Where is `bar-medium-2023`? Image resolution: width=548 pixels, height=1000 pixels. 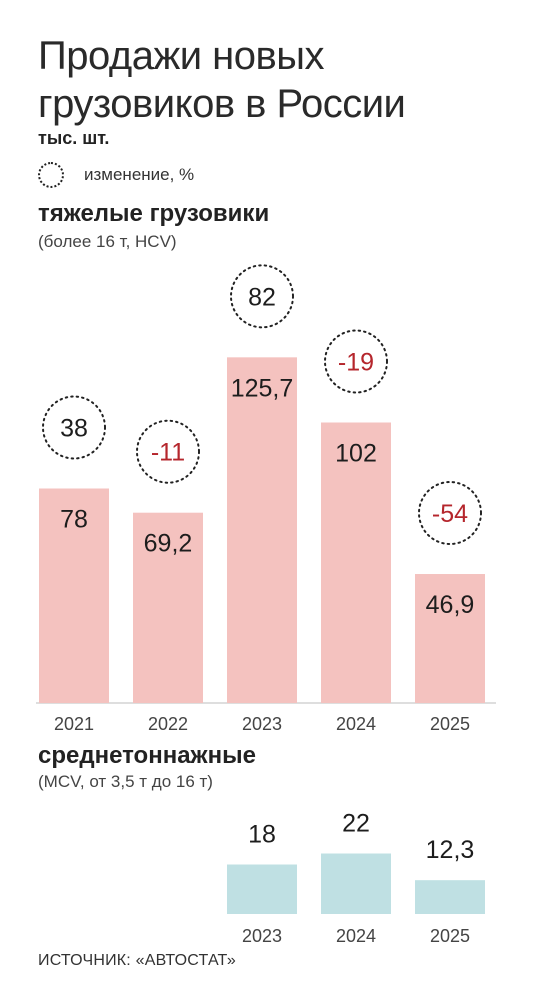
bar-medium-2023 is located at coordinates (262, 889).